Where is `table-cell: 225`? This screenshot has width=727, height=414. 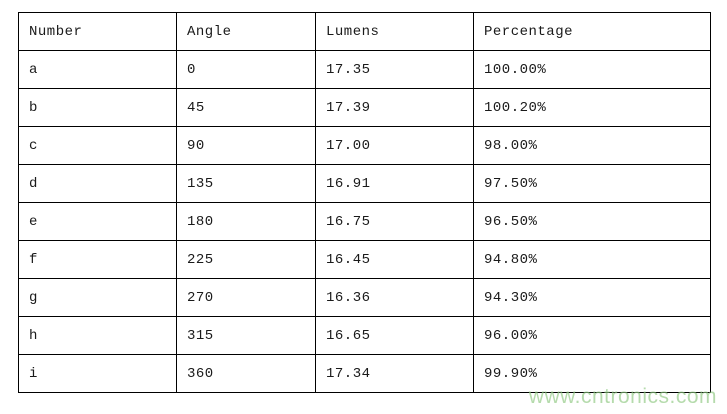
table-cell: 225 is located at coordinates (246, 259).